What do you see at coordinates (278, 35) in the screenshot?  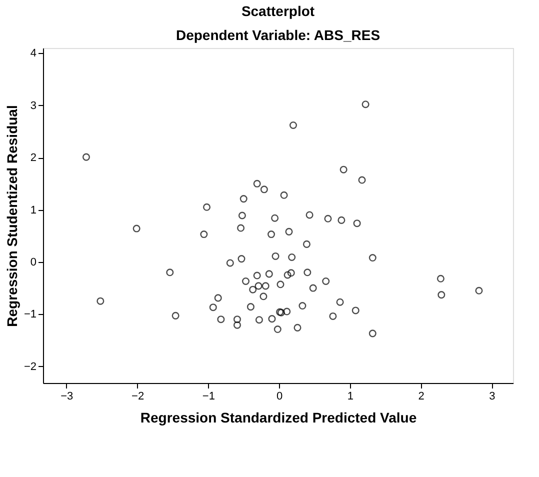 I see `chart-subtitle: Dependent Variable: ABS_RES` at bounding box center [278, 35].